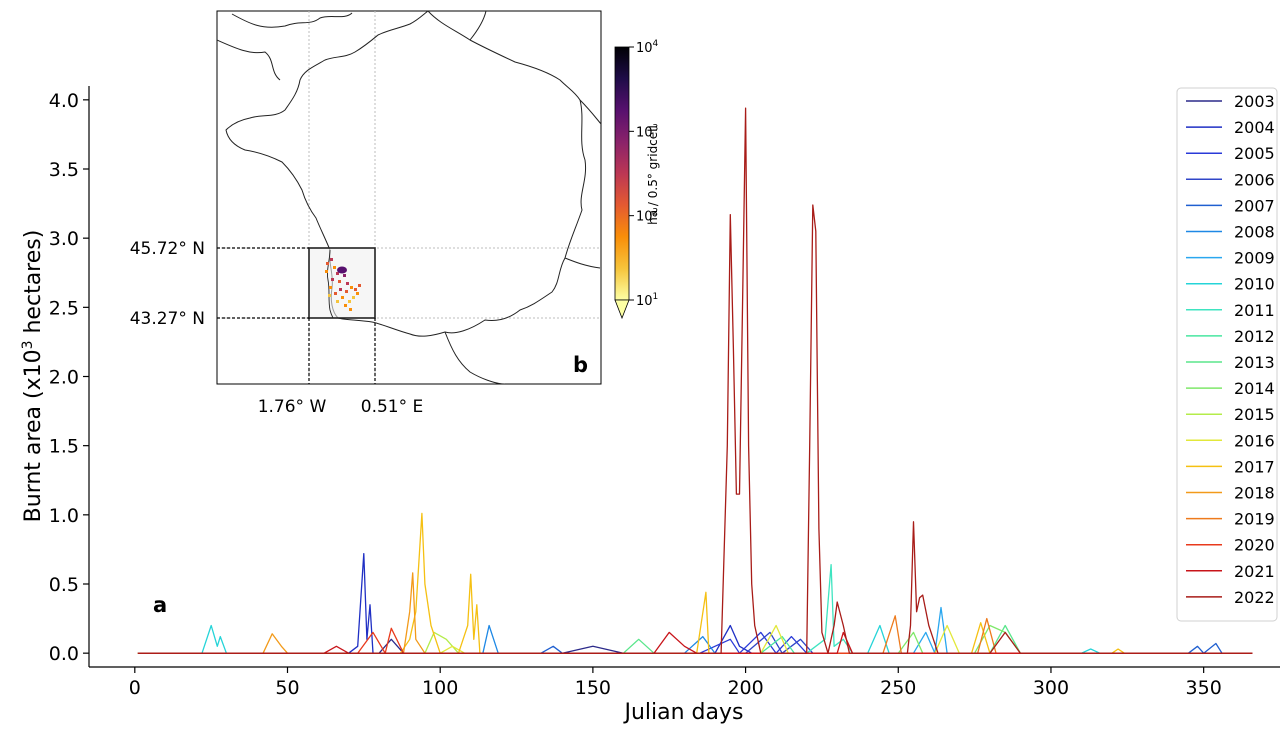  Describe the element at coordinates (440, 688) in the screenshot. I see `x-tick-label: 100` at that location.